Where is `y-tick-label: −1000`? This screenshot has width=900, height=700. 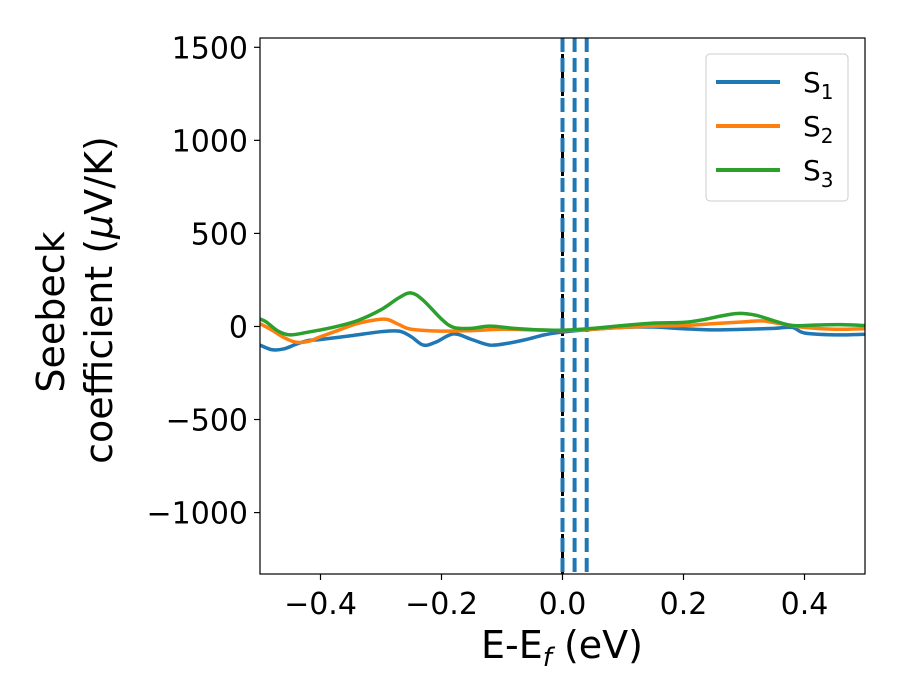
y-tick-label: −1000 is located at coordinates (197, 514).